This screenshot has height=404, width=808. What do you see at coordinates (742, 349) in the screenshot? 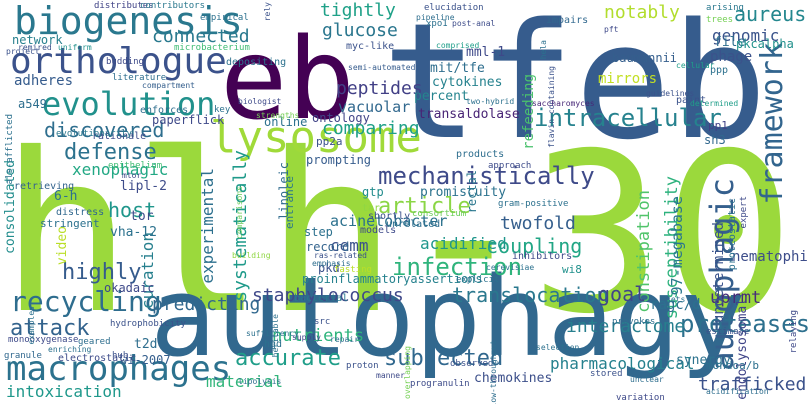
I see `word: endolysosomal` at bounding box center [742, 349].